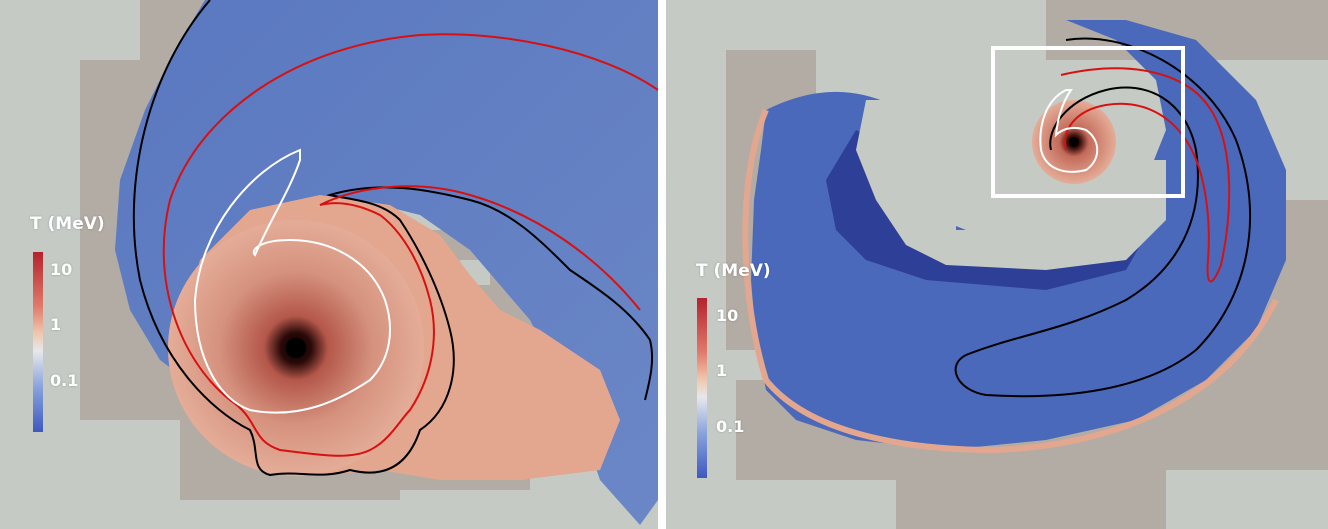  Describe the element at coordinates (61, 269) in the screenshot. I see `left-colorbar-tick-10: 10` at that location.